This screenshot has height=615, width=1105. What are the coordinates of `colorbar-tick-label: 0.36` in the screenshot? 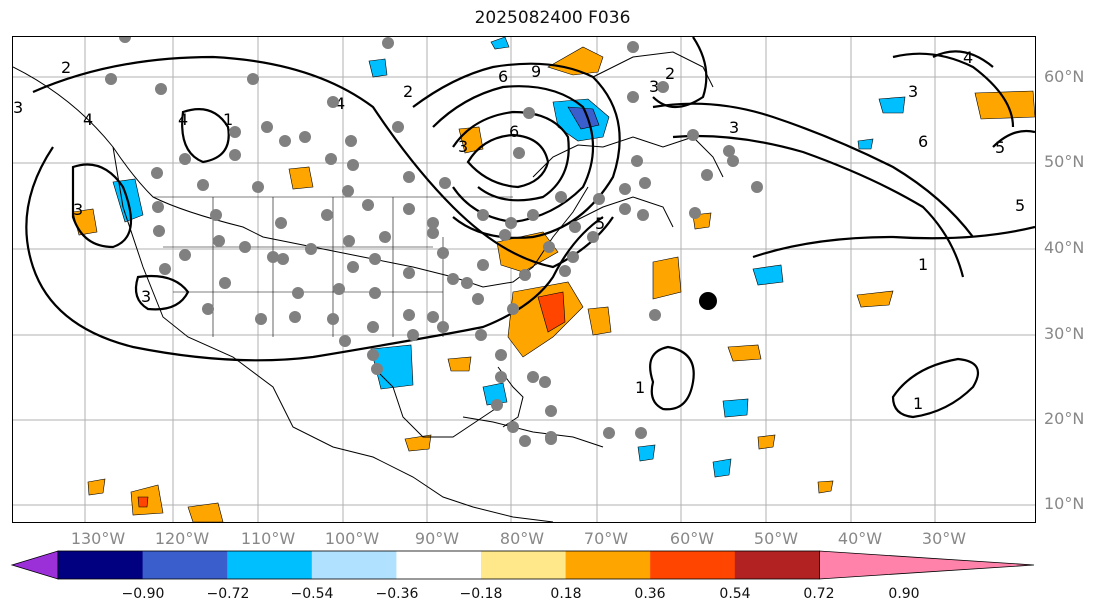 It's located at (650, 594).